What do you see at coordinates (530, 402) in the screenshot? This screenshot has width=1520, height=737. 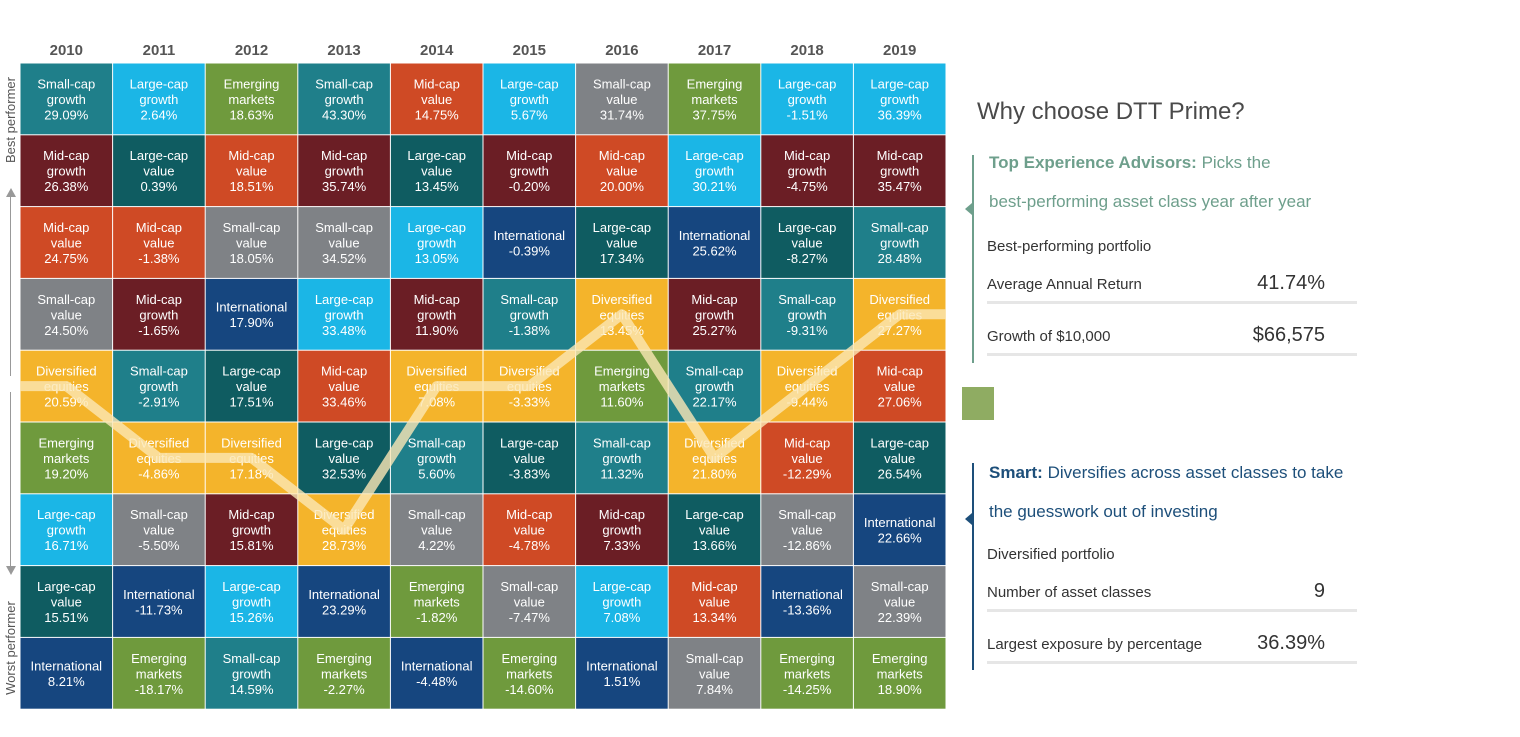 I see `cell-value: -3.33%` at bounding box center [530, 402].